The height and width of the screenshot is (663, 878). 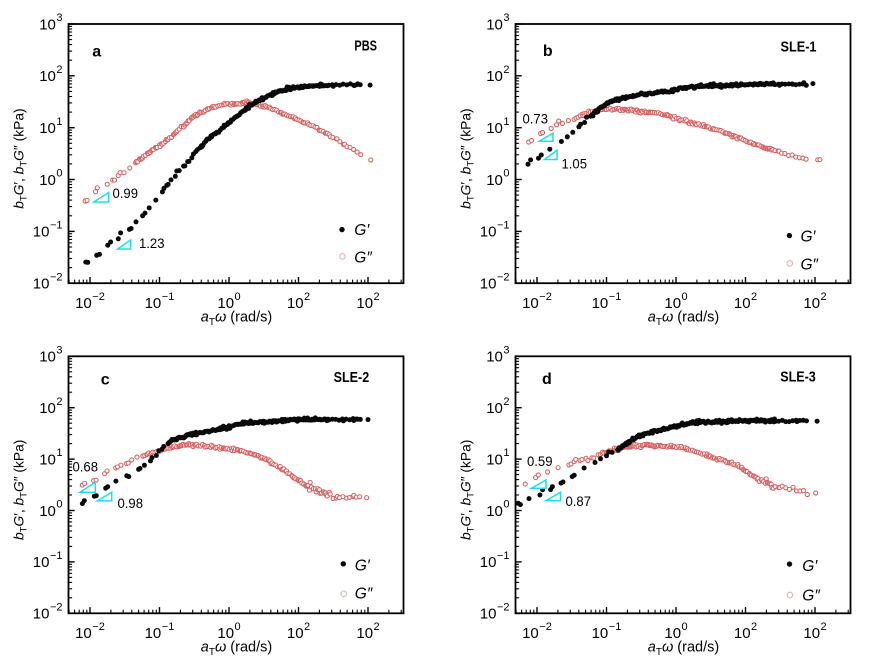 What do you see at coordinates (575, 164) in the screenshot?
I see `svg-text: 1.05` at bounding box center [575, 164].